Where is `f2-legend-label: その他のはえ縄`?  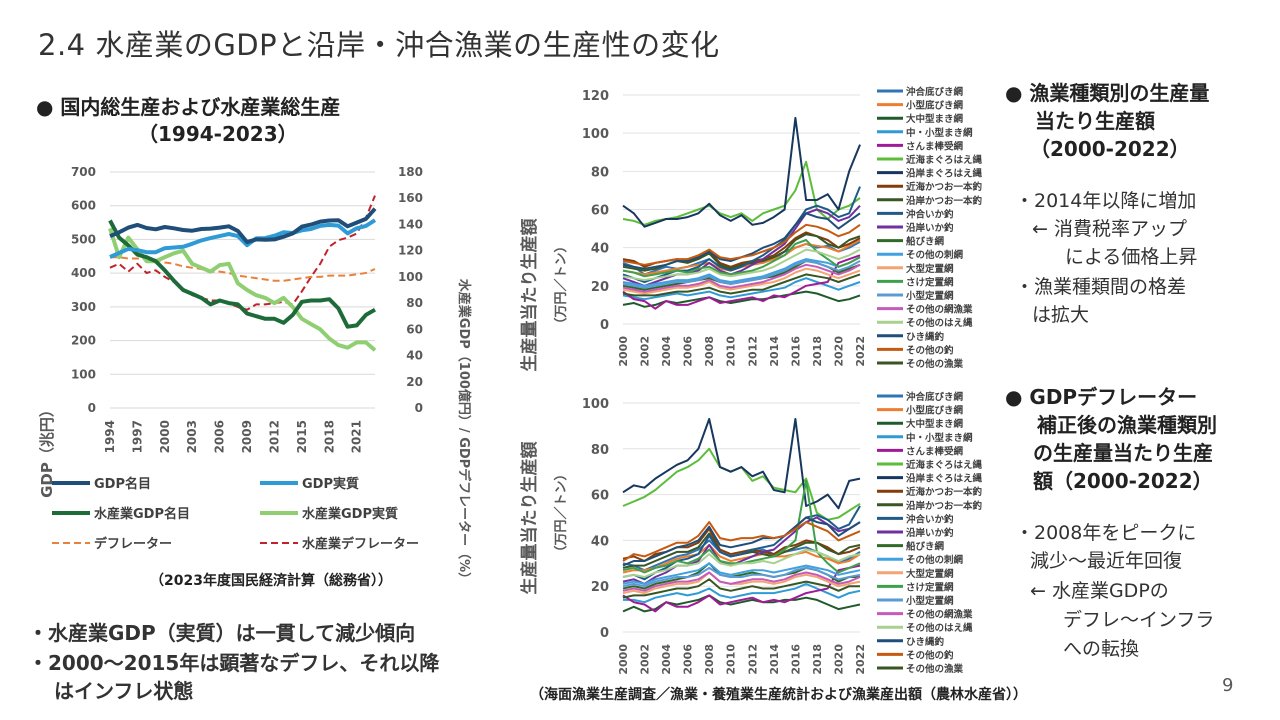
f2-legend-label: その他のはえ縄 is located at coordinates (939, 628).